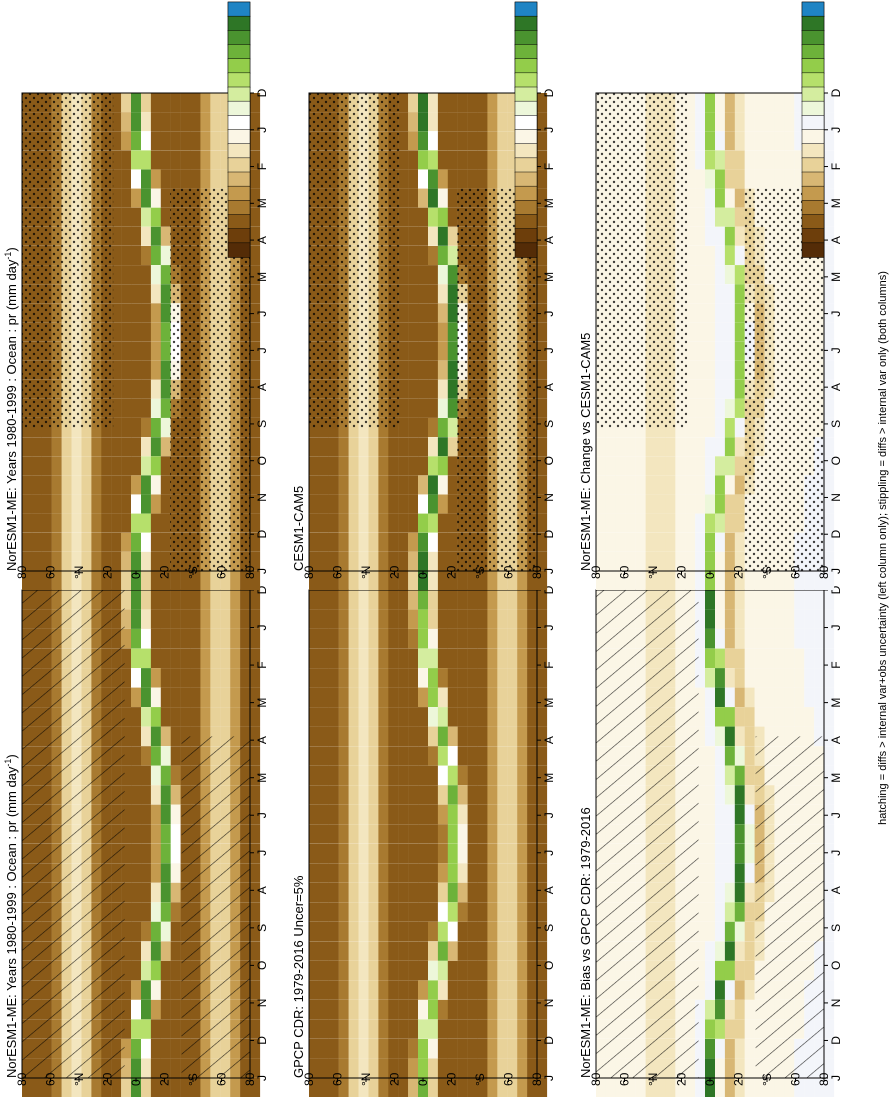  What do you see at coordinates (262, 387) in the screenshot?
I see `month-tick-label: A` at bounding box center [262, 387].